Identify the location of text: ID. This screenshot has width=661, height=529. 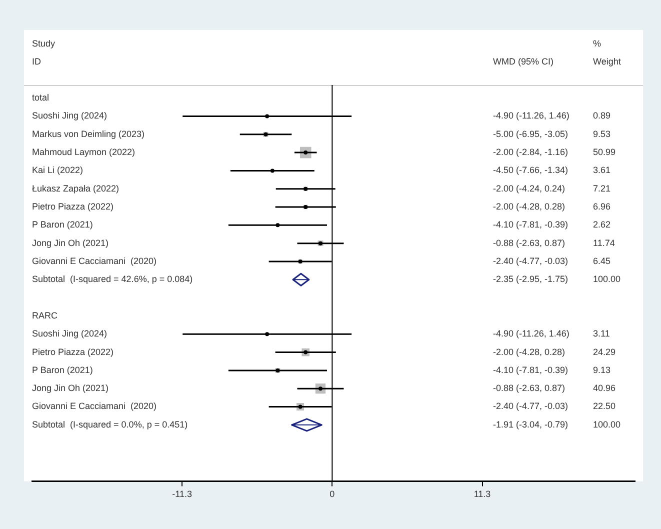
(37, 61).